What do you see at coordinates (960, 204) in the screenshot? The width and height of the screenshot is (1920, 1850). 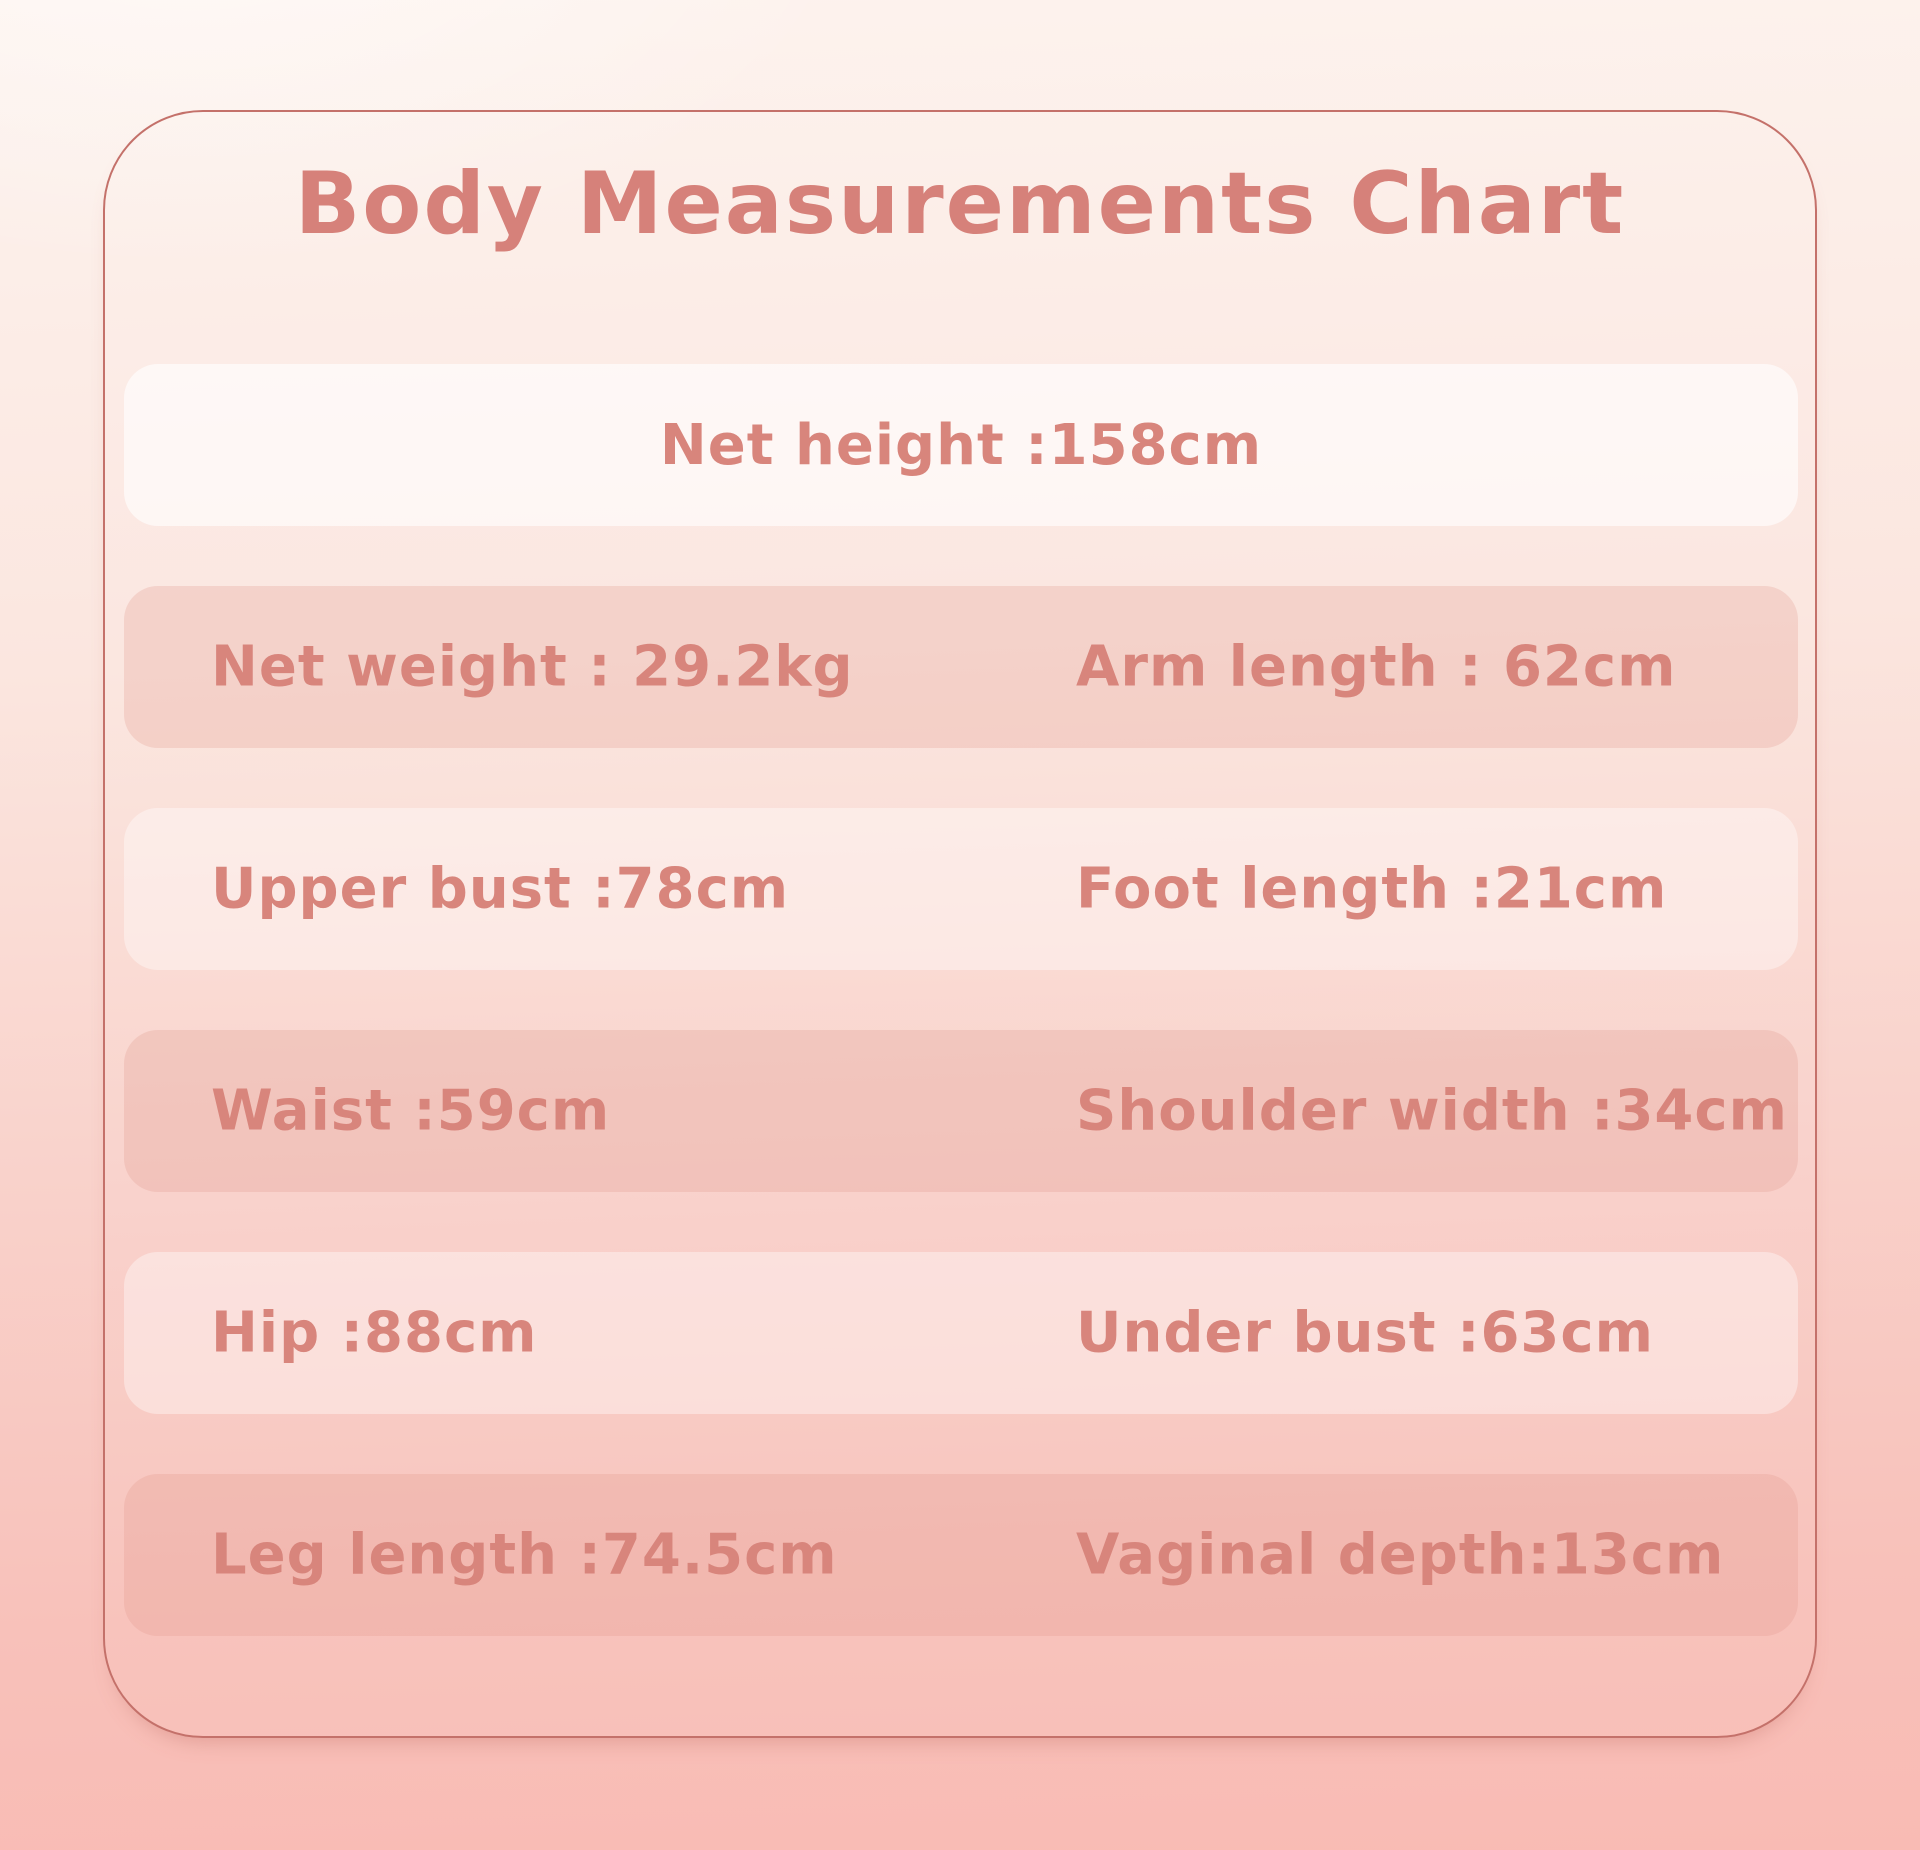 I see `page-title: Body Measurements Chart` at bounding box center [960, 204].